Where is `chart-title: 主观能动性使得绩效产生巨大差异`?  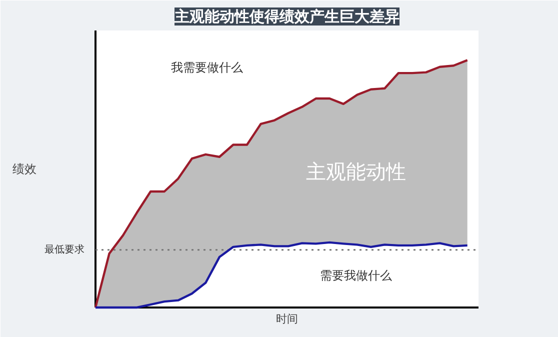 chart-title: 主观能动性使得绩效产生巨大差异 is located at coordinates (287, 17).